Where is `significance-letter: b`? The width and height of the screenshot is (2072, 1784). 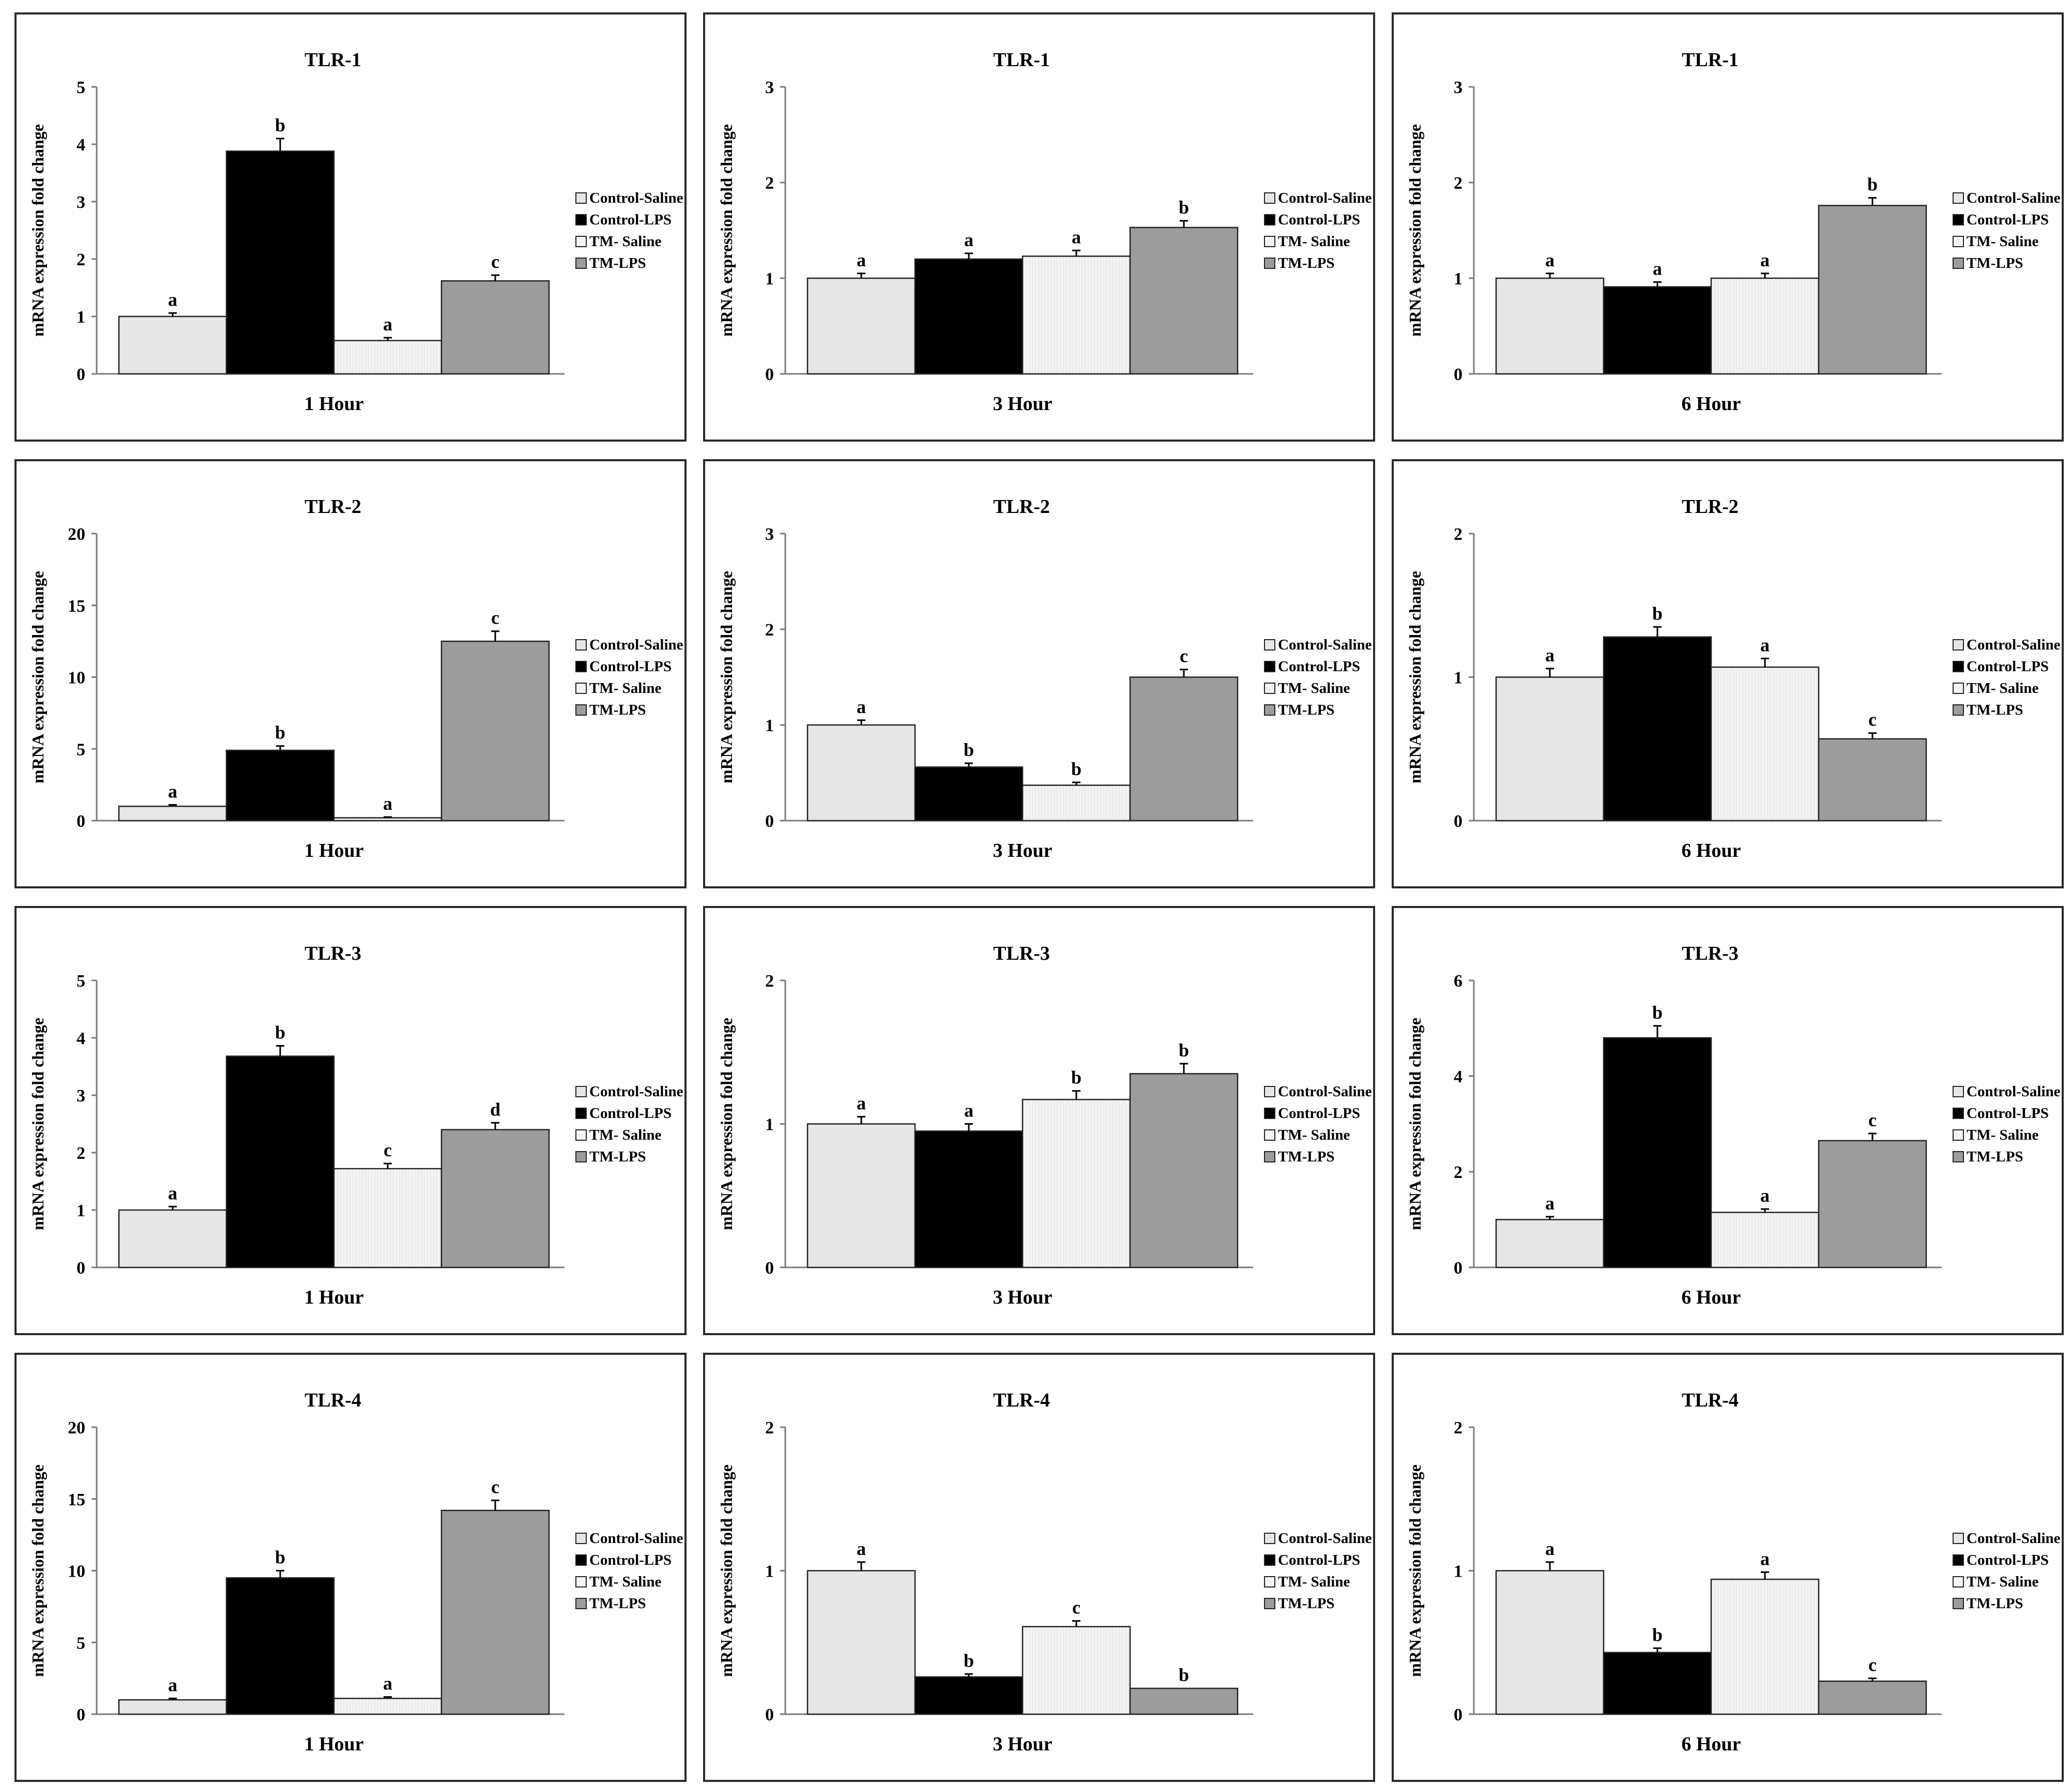
significance-letter: b is located at coordinates (1076, 1077).